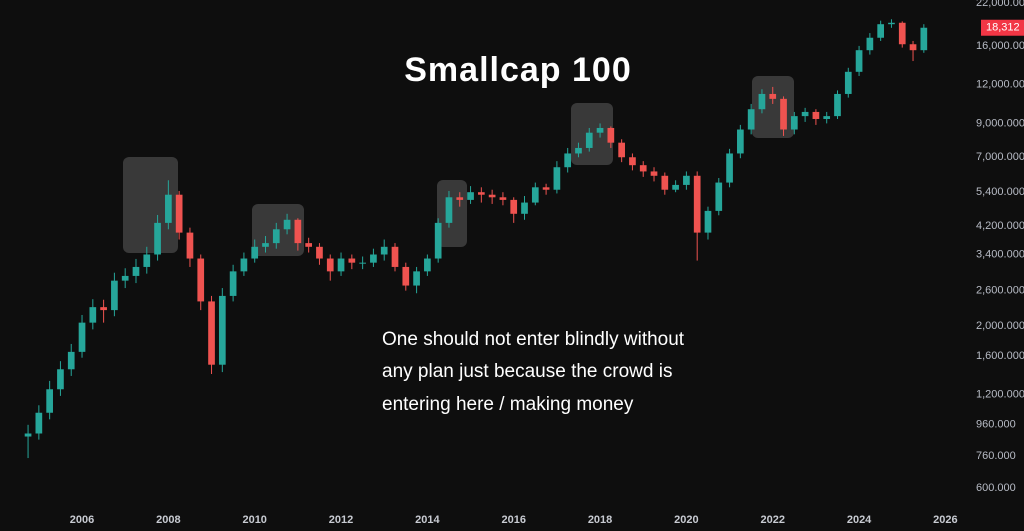 This screenshot has height=531, width=1024. What do you see at coordinates (517, 70) in the screenshot?
I see `chart-title: Smallcap 100` at bounding box center [517, 70].